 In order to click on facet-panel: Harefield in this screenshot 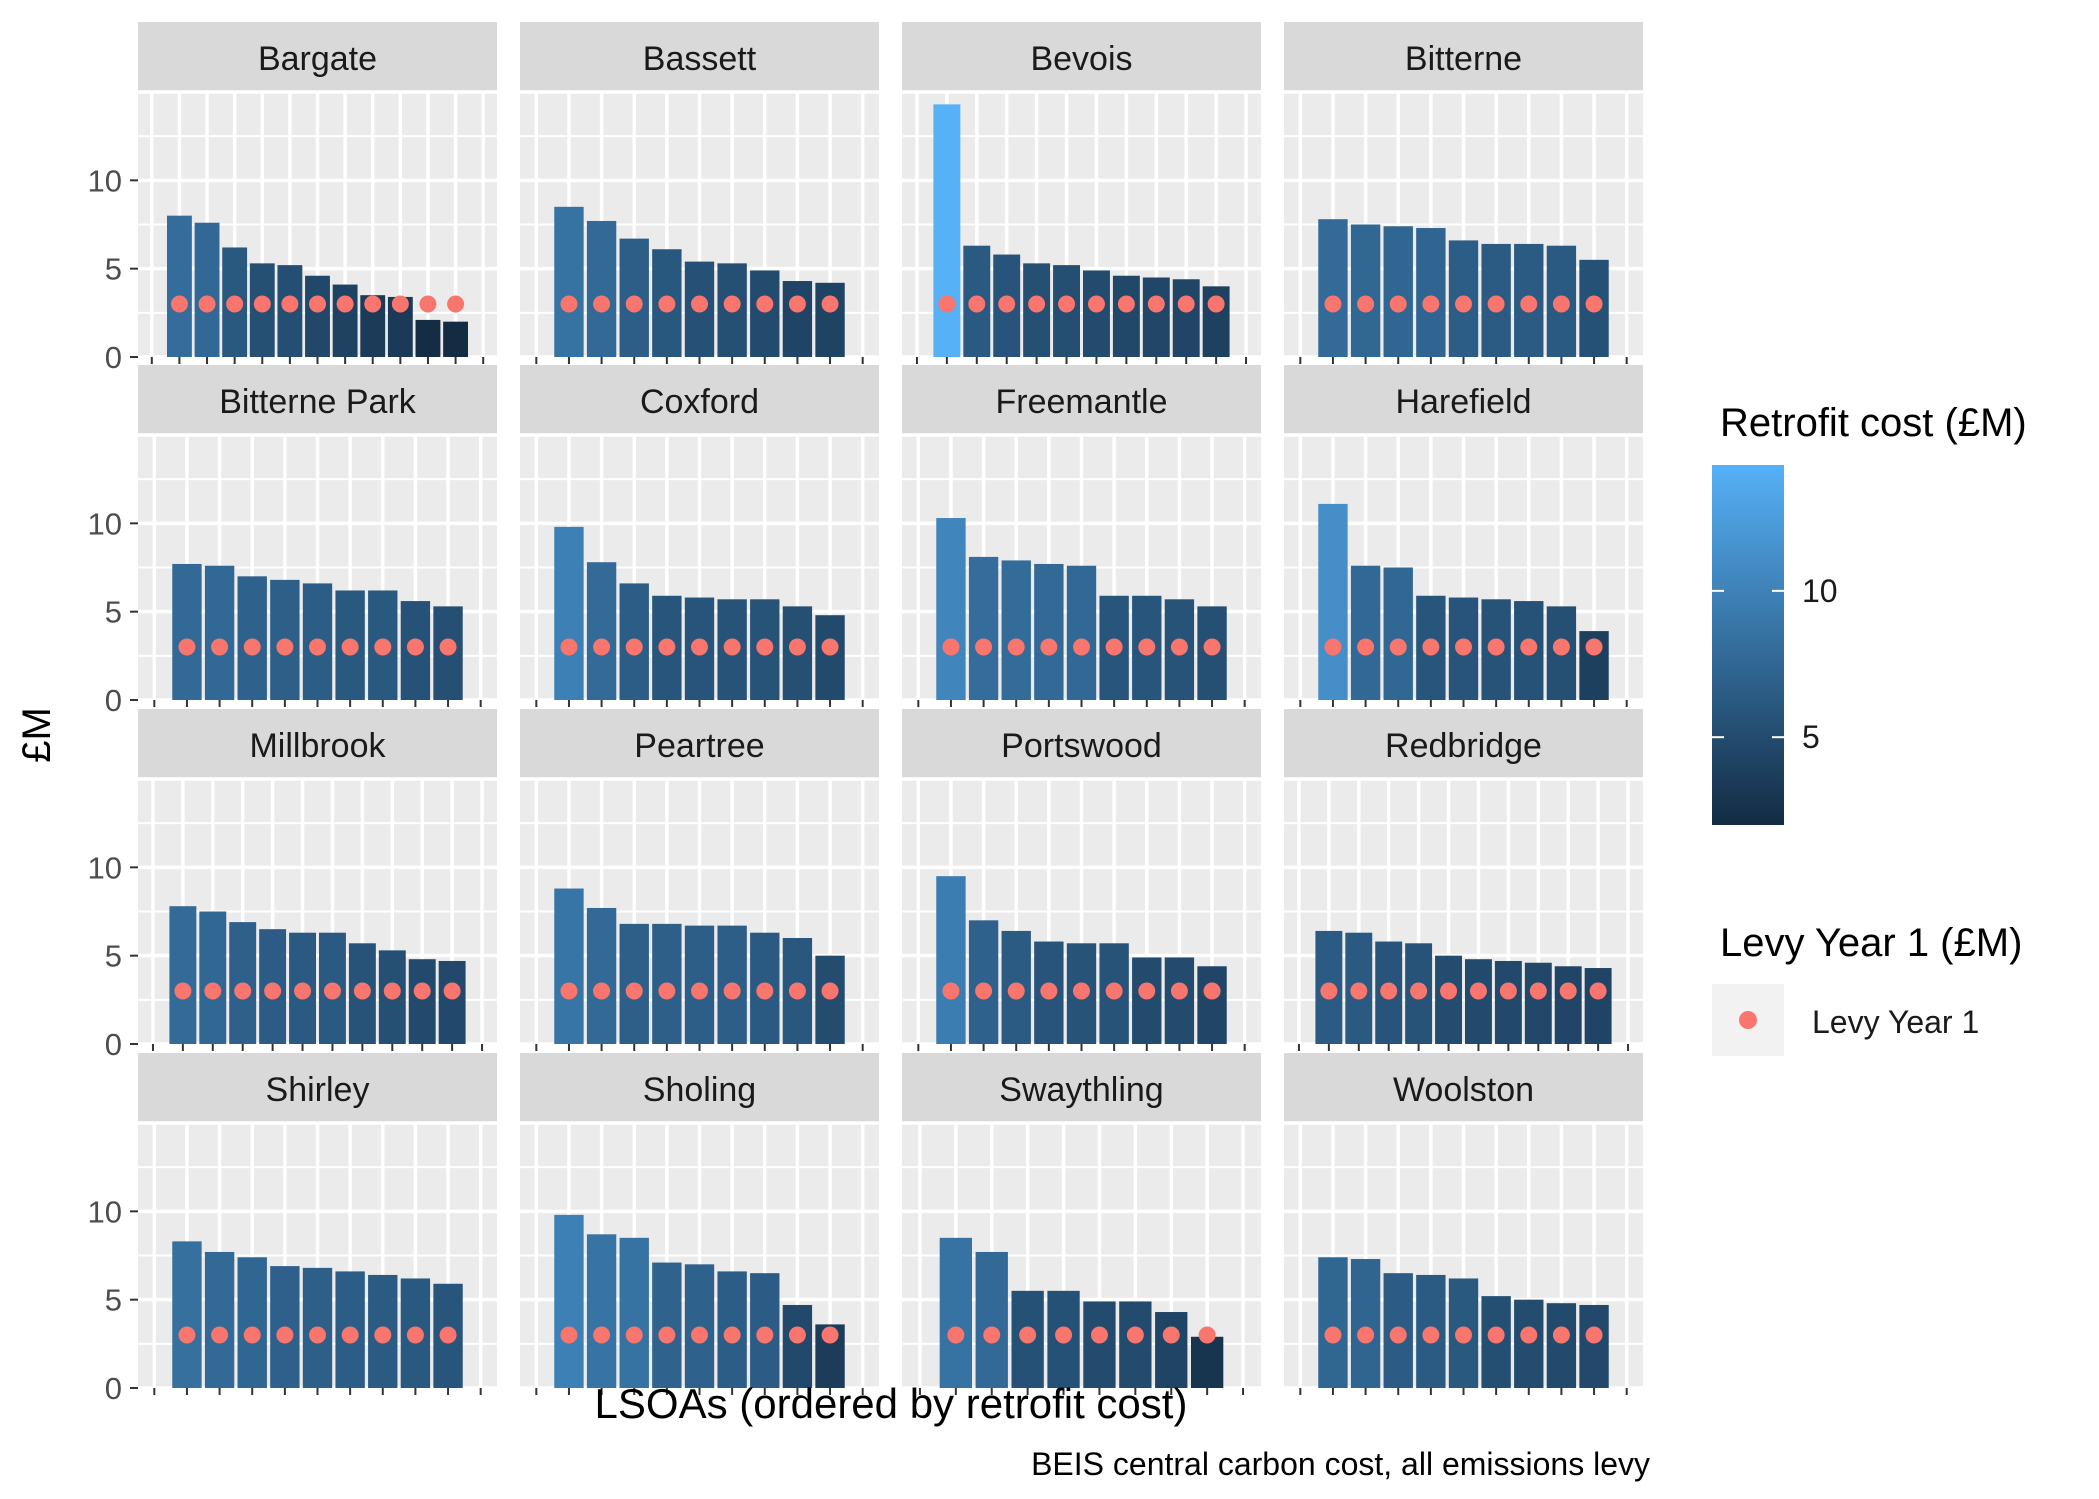, I will do `click(1463, 536)`.